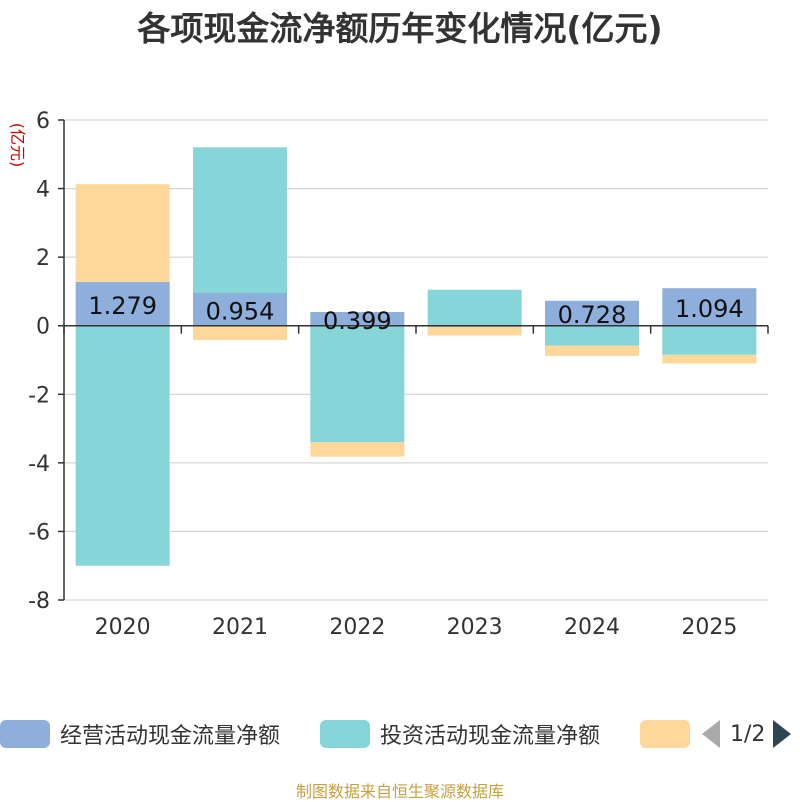 The image size is (800, 802). I want to click on data-label: 0.954, so click(240, 311).